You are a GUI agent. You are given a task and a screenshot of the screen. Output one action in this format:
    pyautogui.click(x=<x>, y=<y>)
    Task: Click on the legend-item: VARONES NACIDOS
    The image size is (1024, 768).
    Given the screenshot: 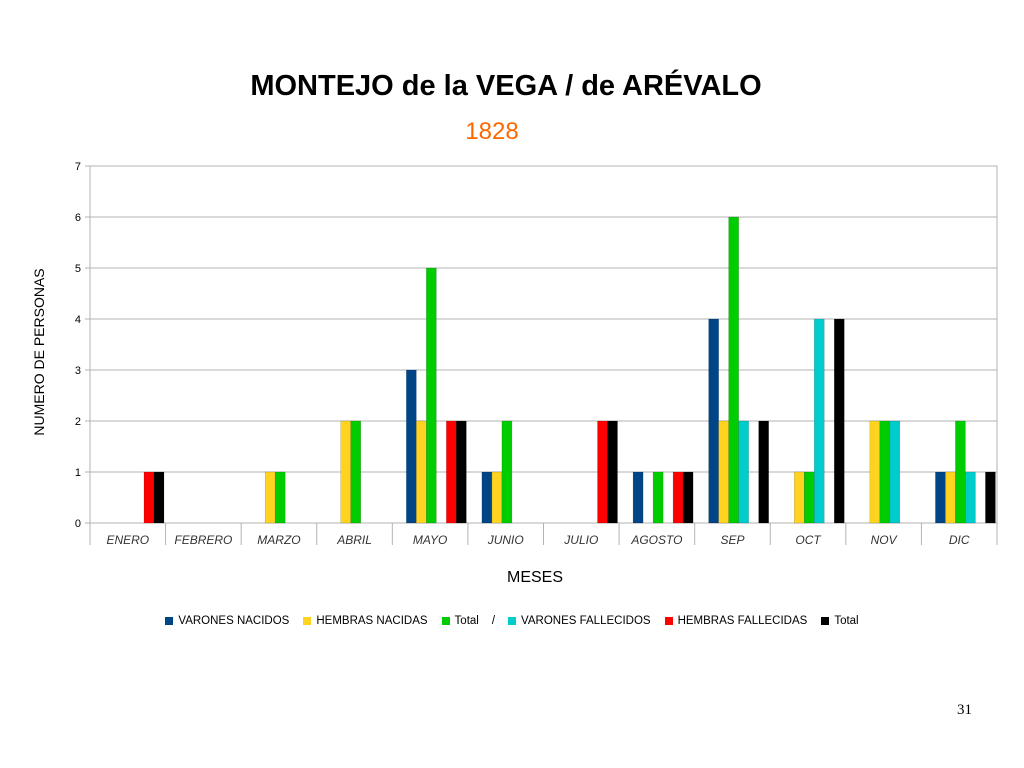 What is the action you would take?
    pyautogui.click(x=227, y=621)
    